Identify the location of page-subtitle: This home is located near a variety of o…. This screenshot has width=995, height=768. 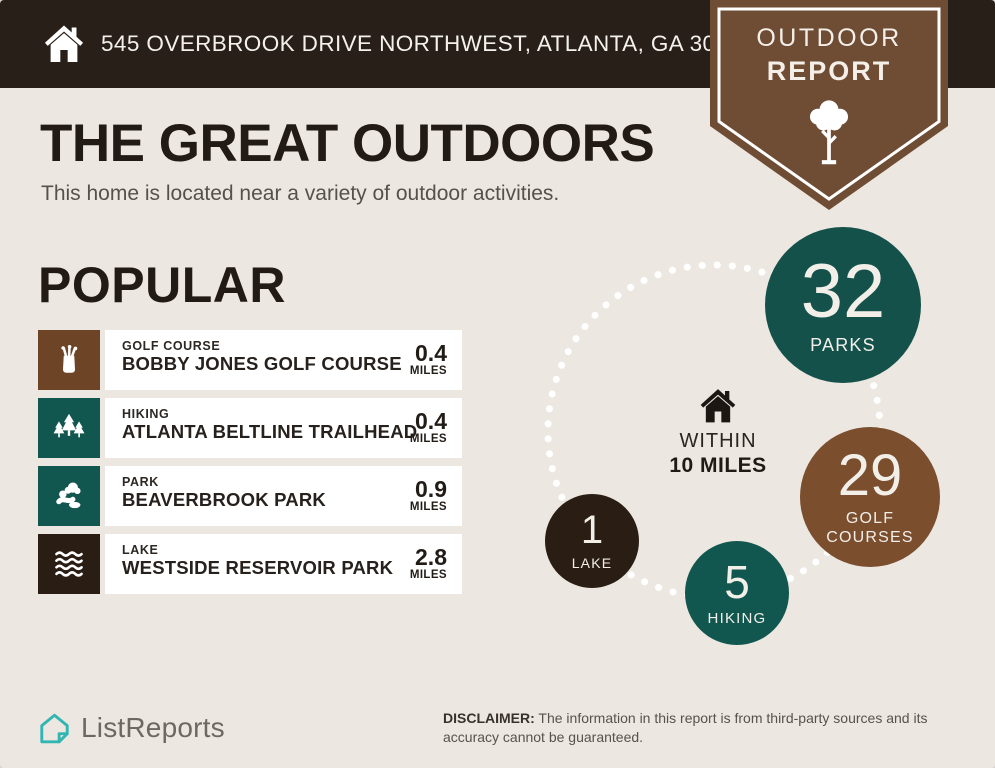
(300, 193).